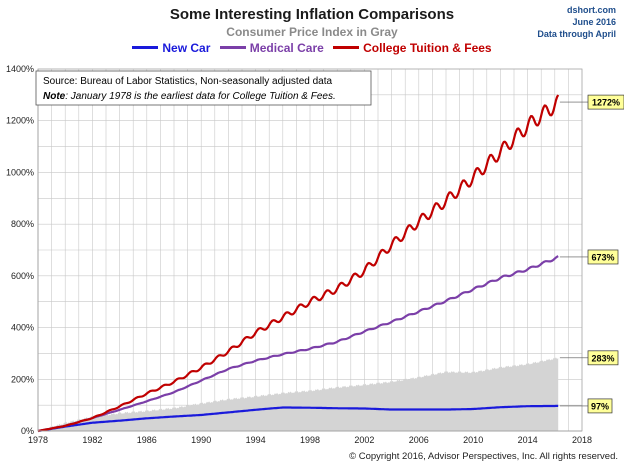 The width and height of the screenshot is (624, 468). I want to click on x-tick-label: 2014, so click(528, 440).